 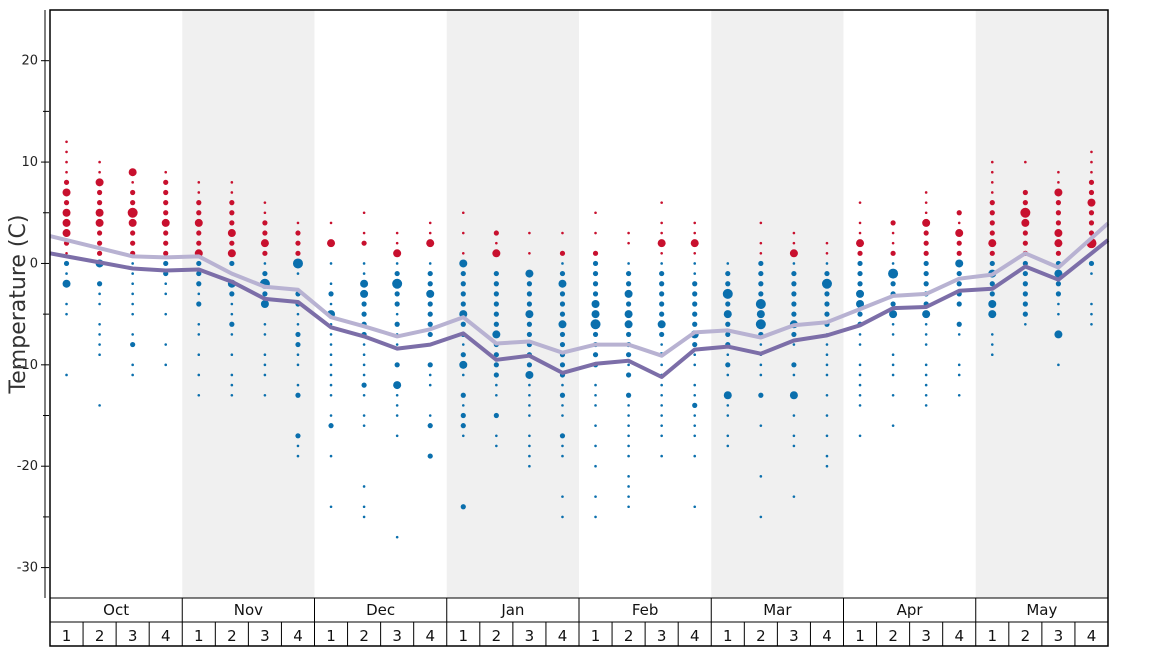 What do you see at coordinates (662, 636) in the screenshot?
I see `week-label: 3` at bounding box center [662, 636].